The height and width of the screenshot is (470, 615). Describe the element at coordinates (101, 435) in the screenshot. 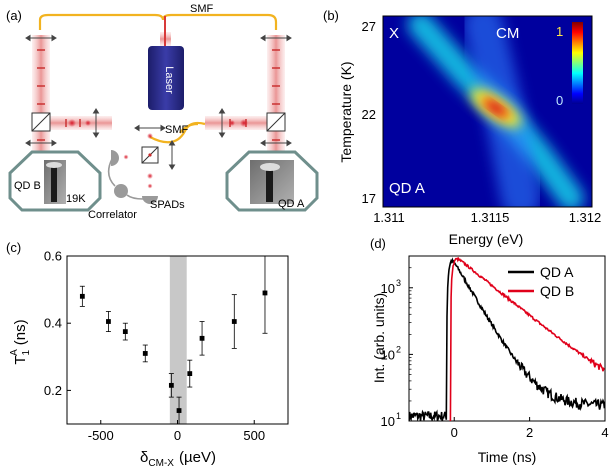

I see `x-tick-label: -500` at that location.